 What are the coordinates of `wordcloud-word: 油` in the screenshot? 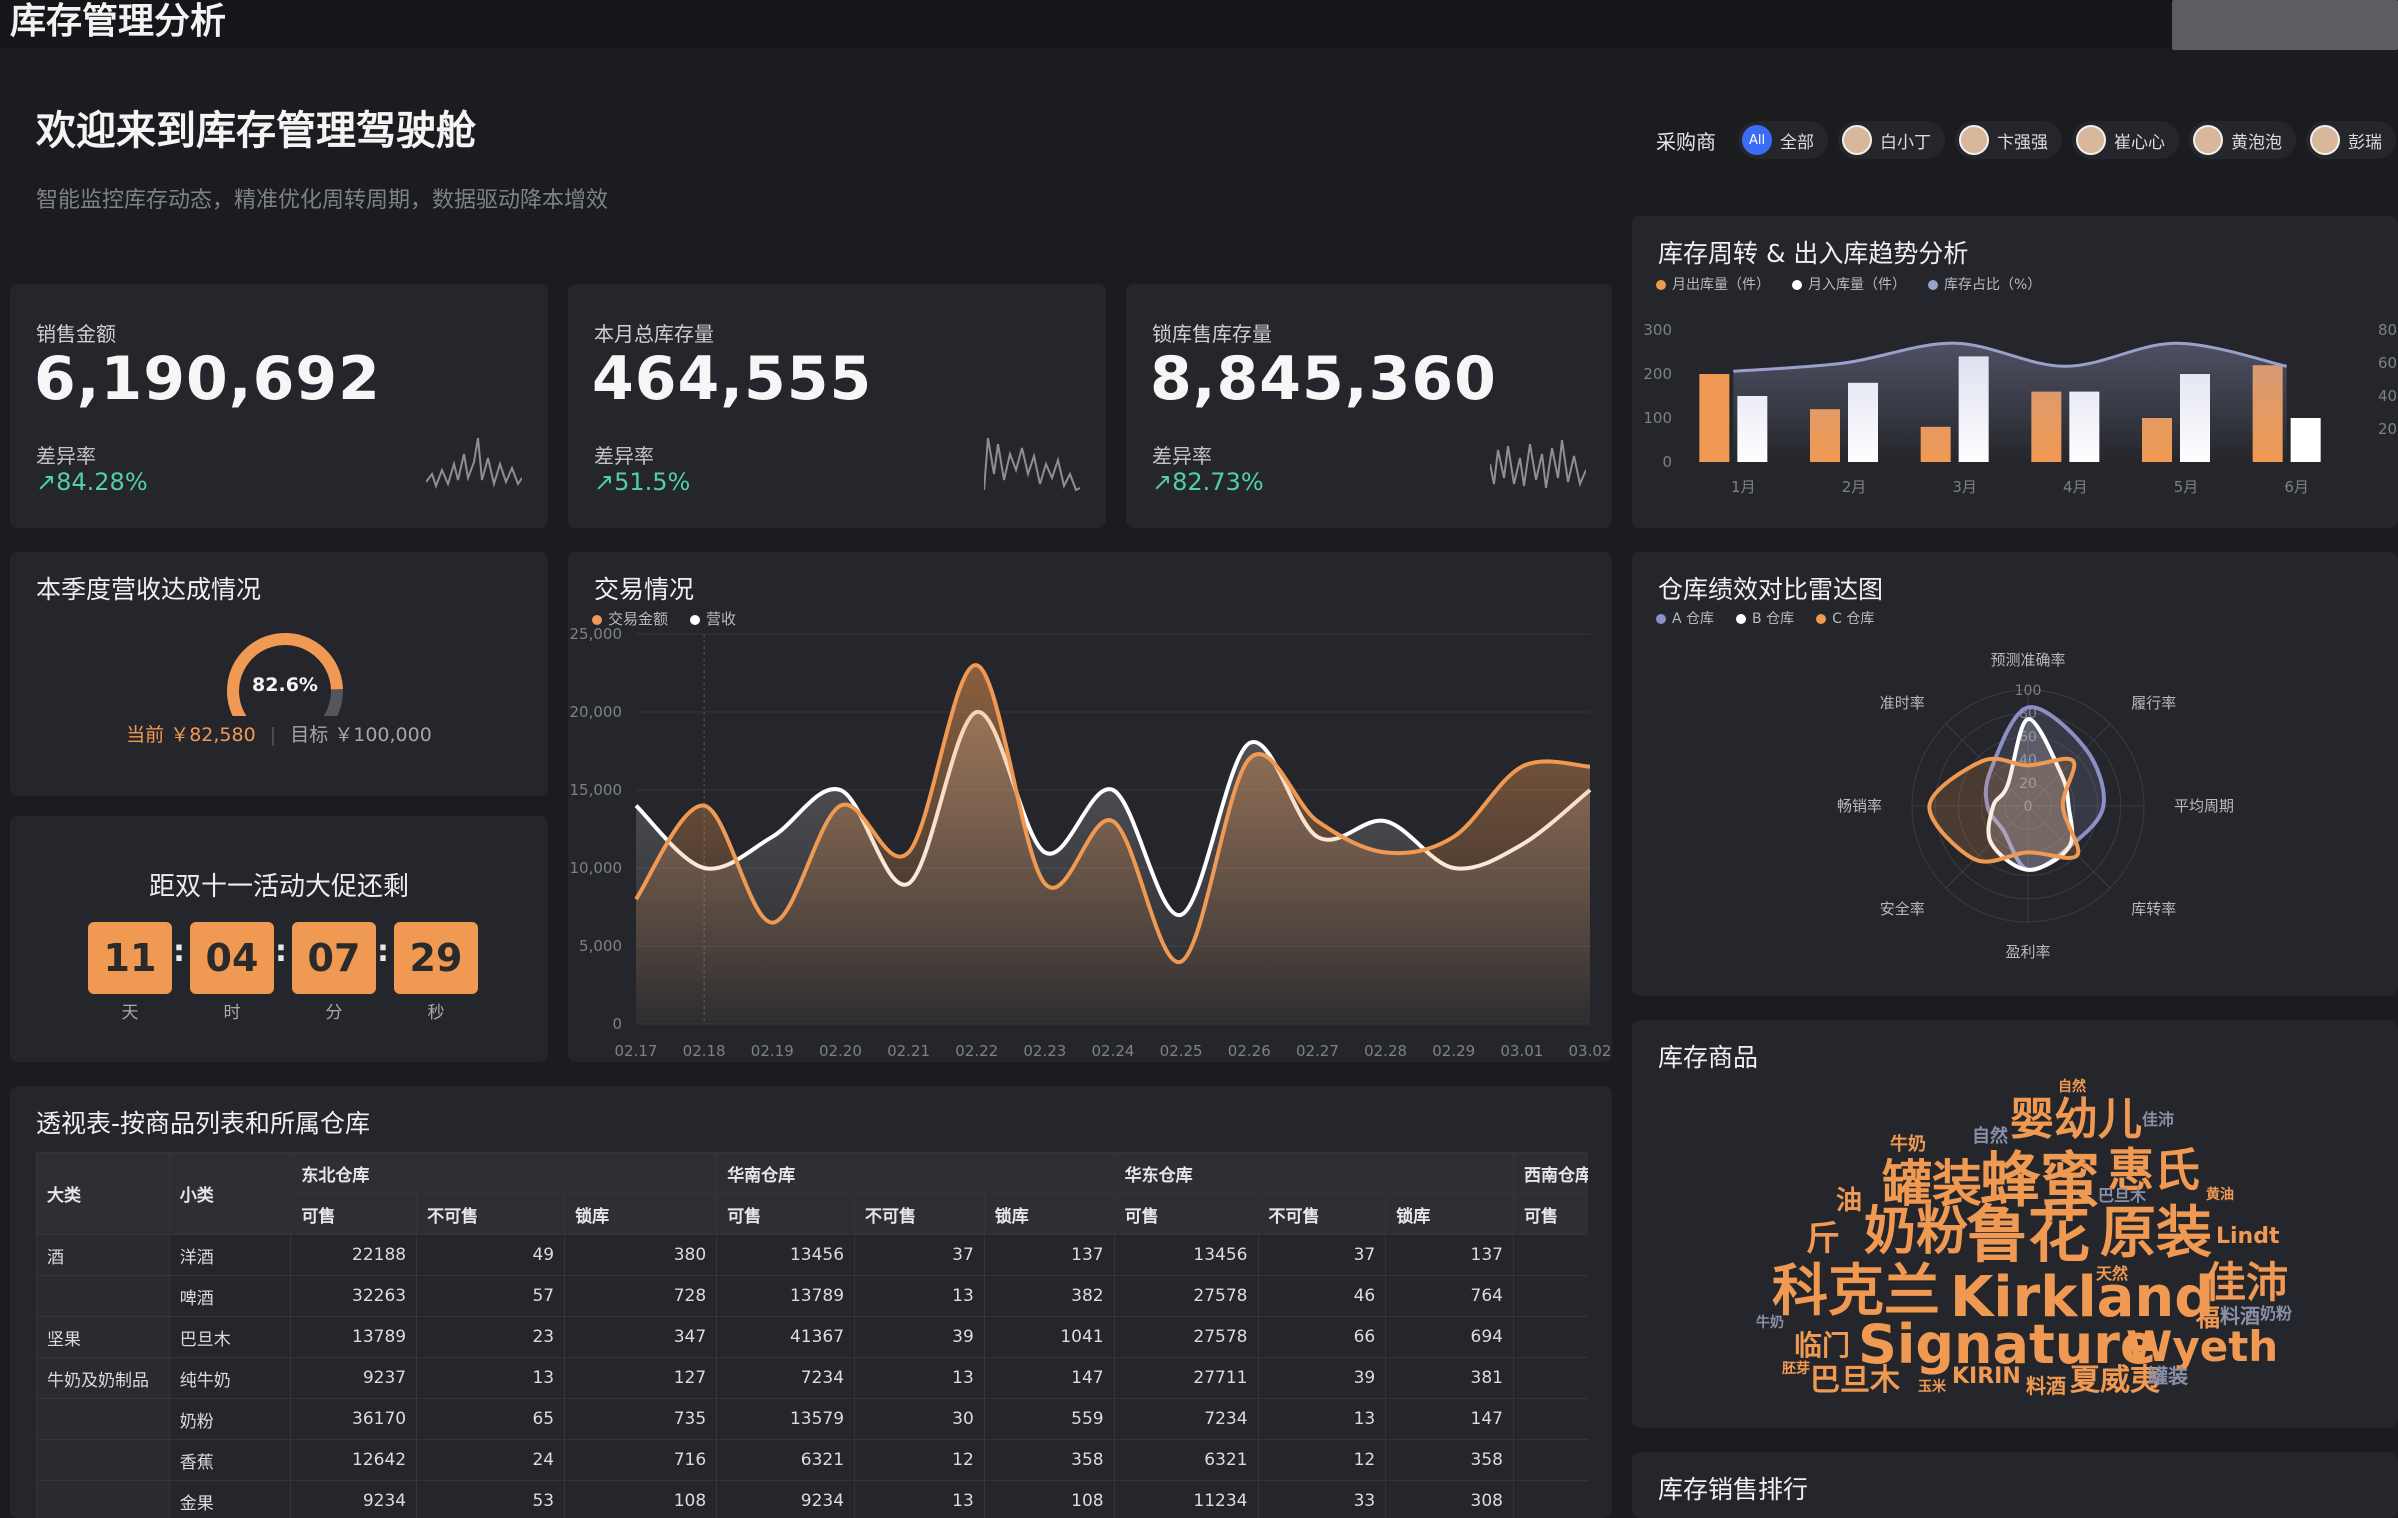 It's located at (1849, 1201).